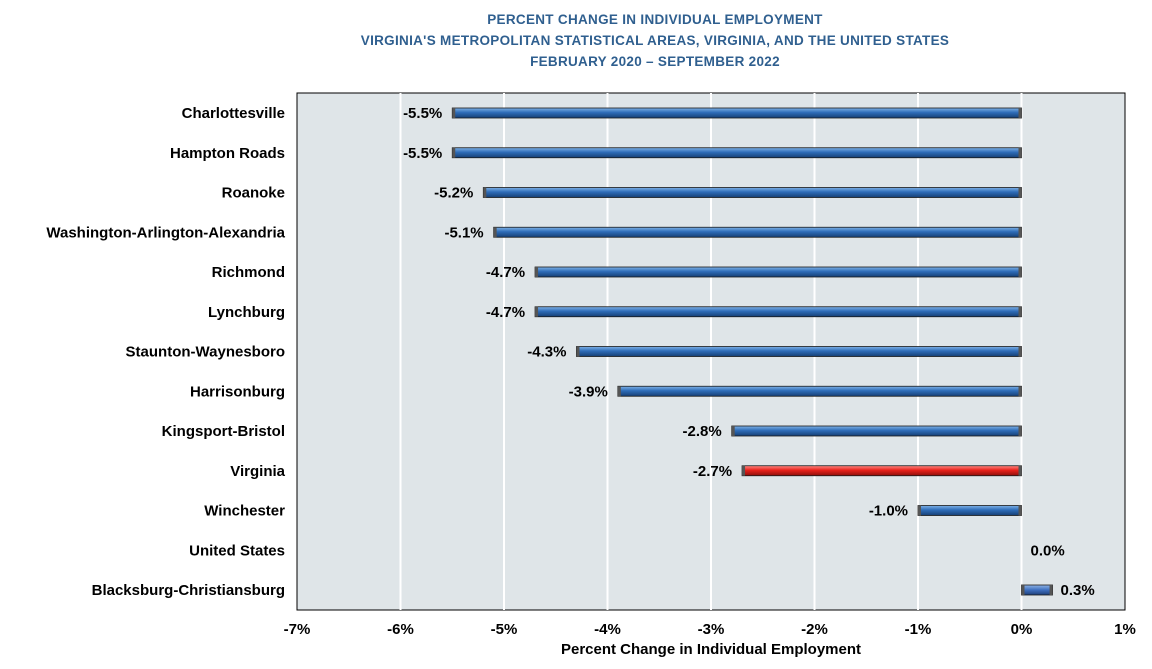 The image size is (1152, 669). I want to click on data-label: -4.3%, so click(546, 352).